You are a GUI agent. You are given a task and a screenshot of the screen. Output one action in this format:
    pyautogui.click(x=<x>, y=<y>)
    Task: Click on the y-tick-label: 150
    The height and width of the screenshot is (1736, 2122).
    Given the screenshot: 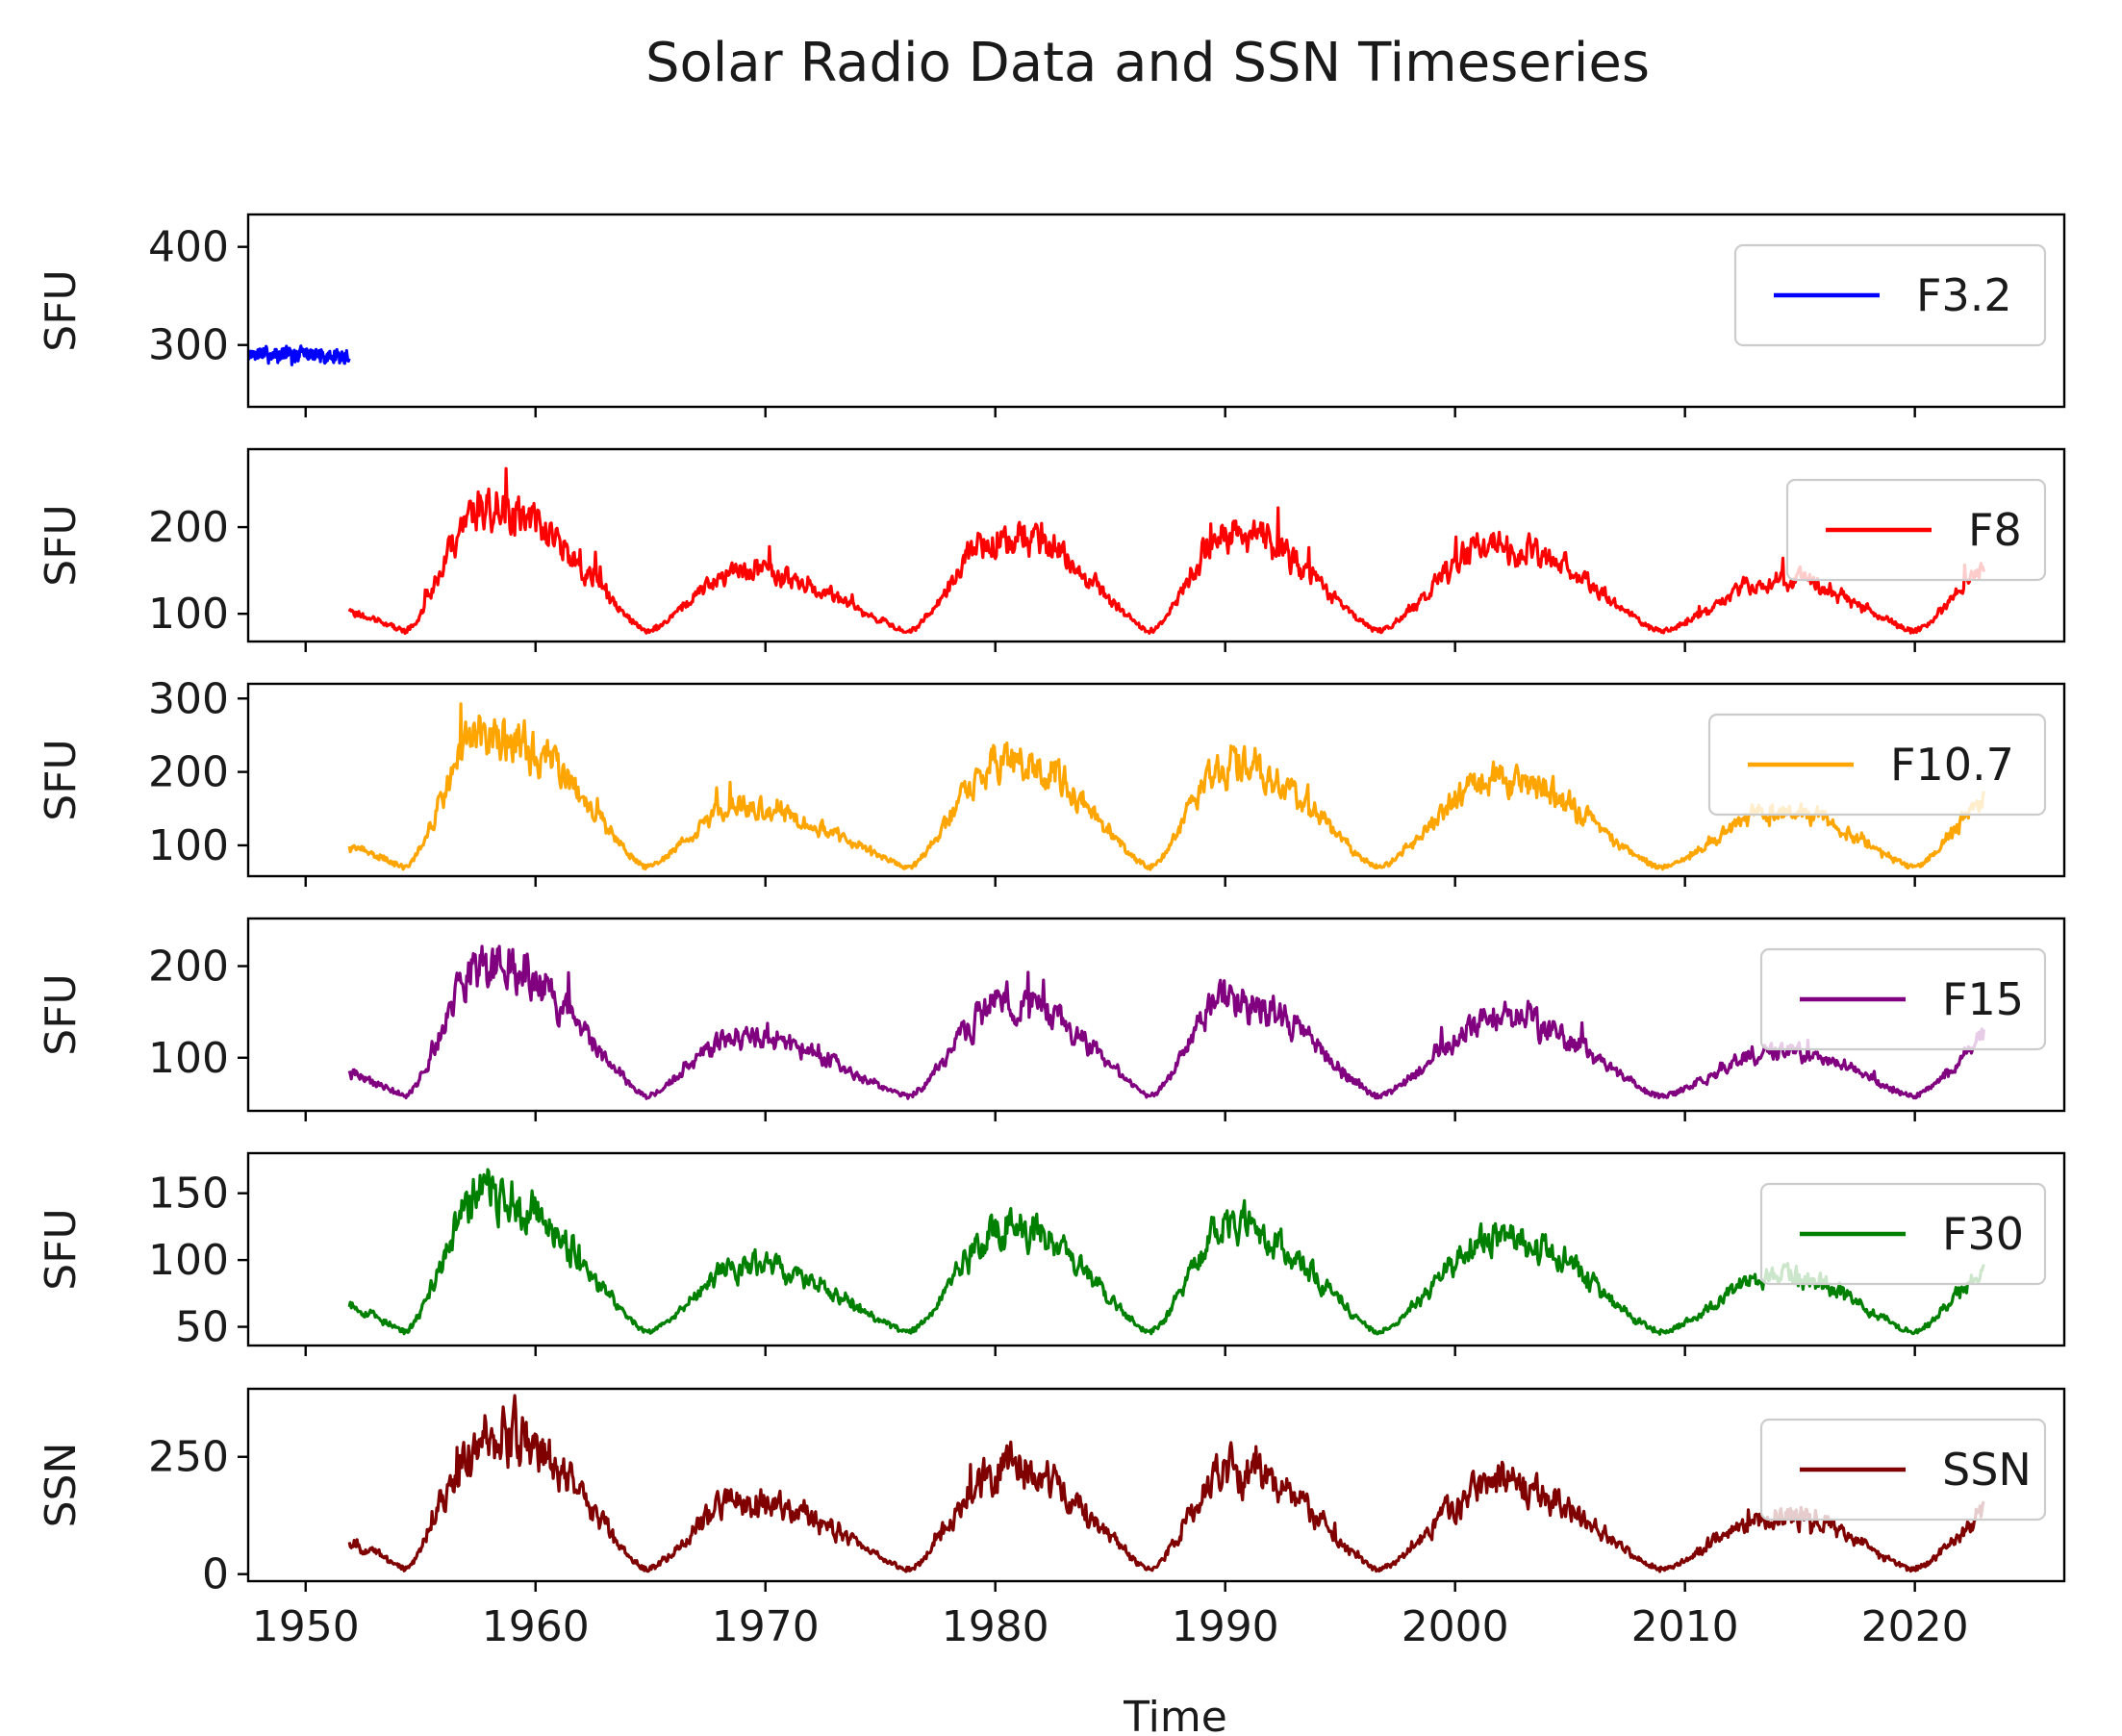 What is the action you would take?
    pyautogui.click(x=188, y=1194)
    